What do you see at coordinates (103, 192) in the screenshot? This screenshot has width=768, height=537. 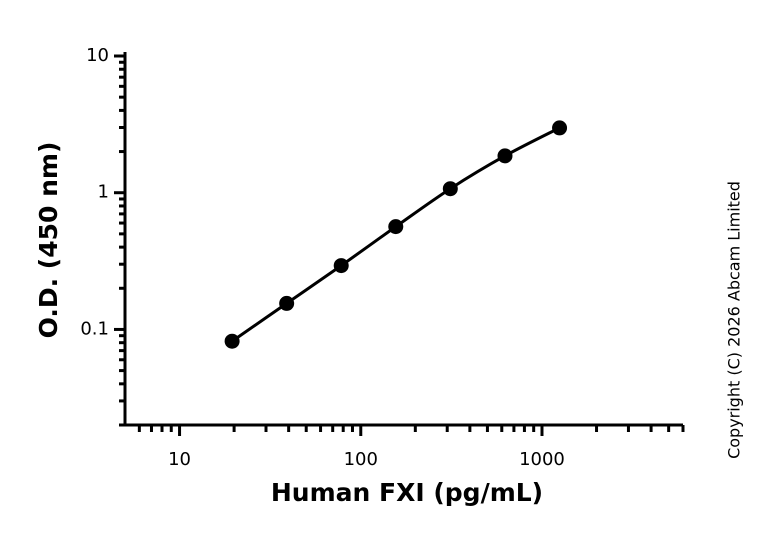 I see `y-tick-label: 1` at bounding box center [103, 192].